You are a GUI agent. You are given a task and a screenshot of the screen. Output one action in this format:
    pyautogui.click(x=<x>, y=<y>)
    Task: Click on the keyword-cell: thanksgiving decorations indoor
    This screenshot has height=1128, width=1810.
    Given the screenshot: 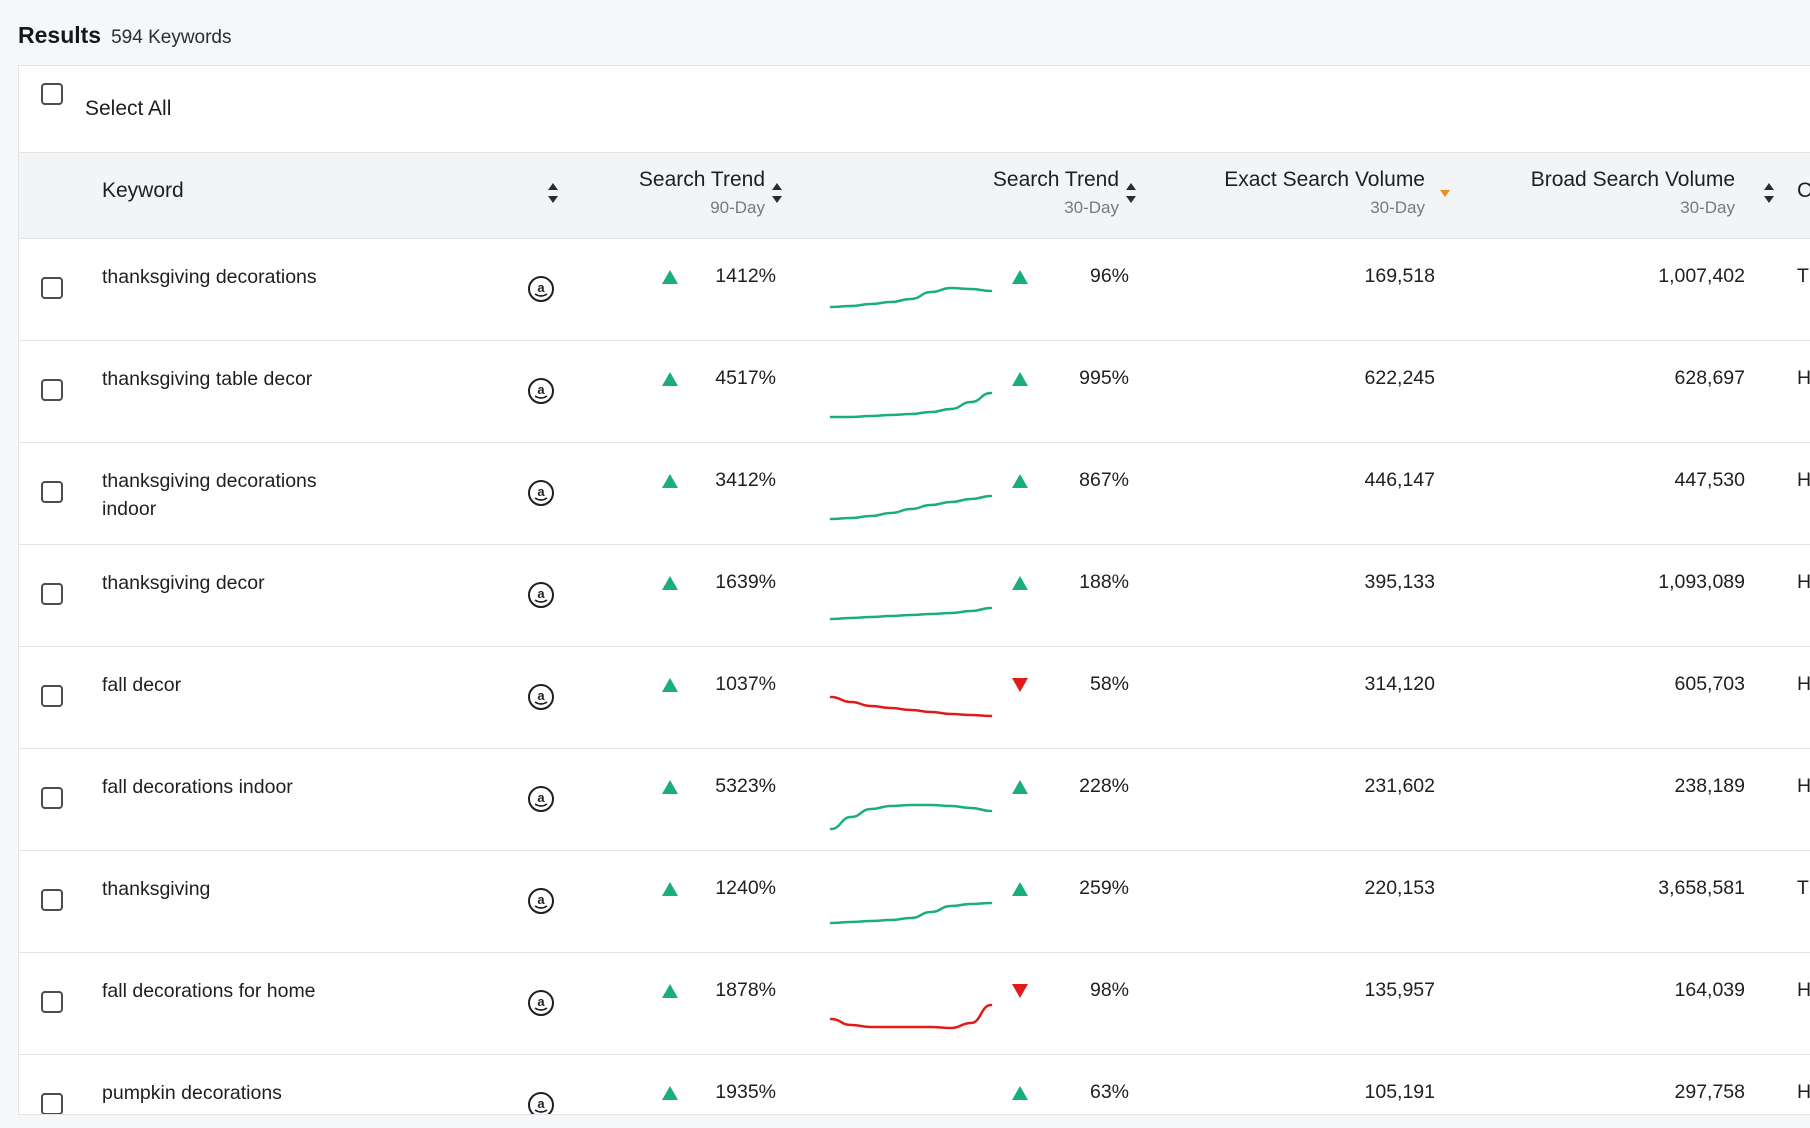 What is the action you would take?
    pyautogui.click(x=209, y=495)
    